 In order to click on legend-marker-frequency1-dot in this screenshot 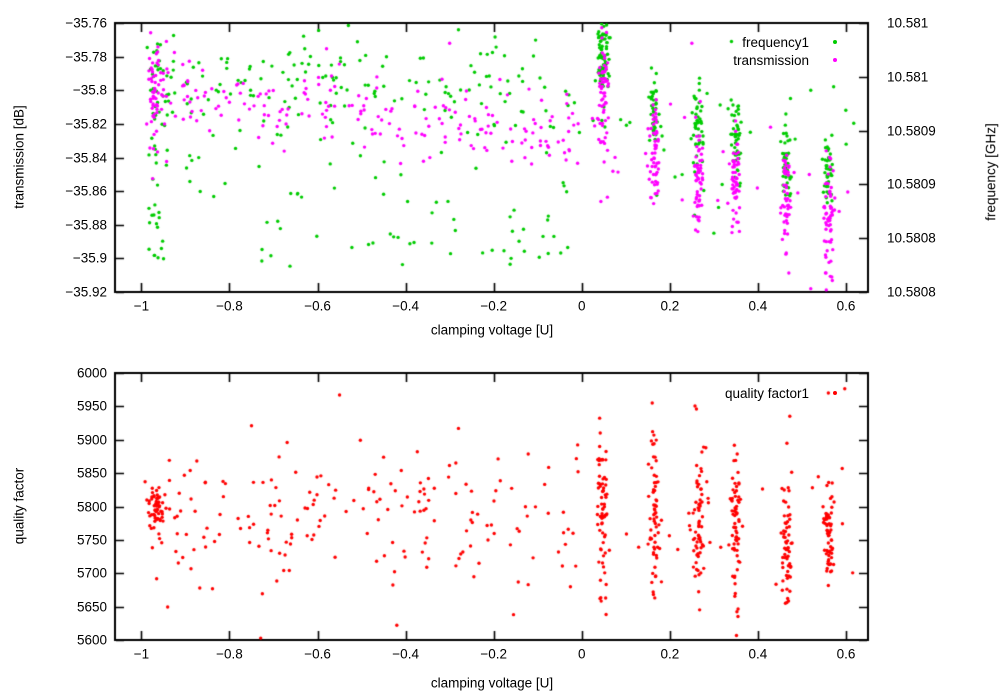, I will do `click(835, 42)`.